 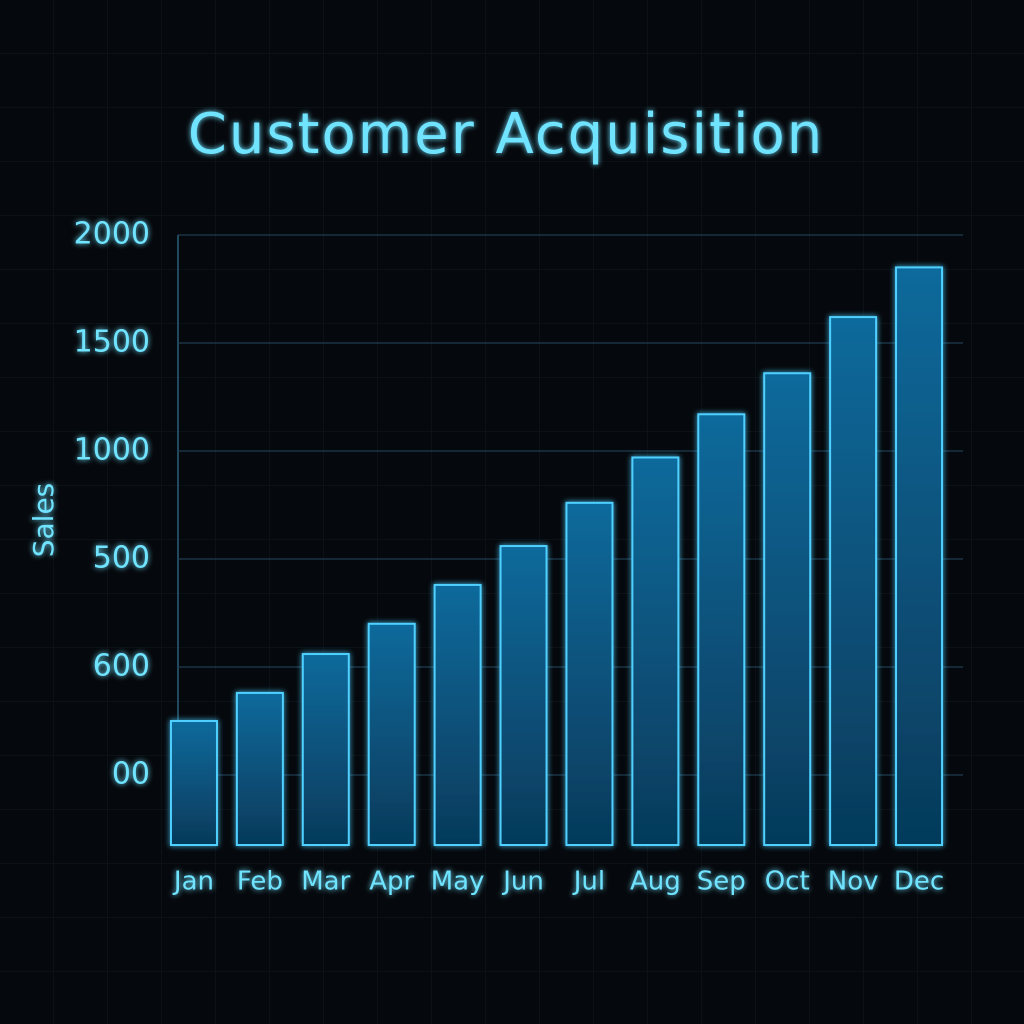 I want to click on x-tick-label: Jun, so click(x=522, y=882).